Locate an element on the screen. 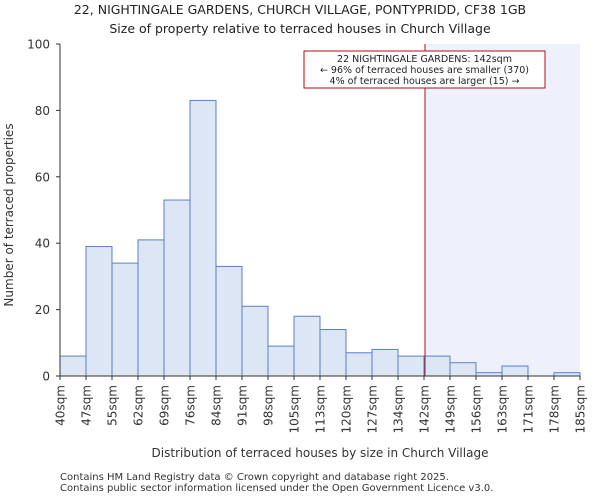 This screenshot has width=600, height=500. x-tick-label: 62sqm is located at coordinates (139, 405).